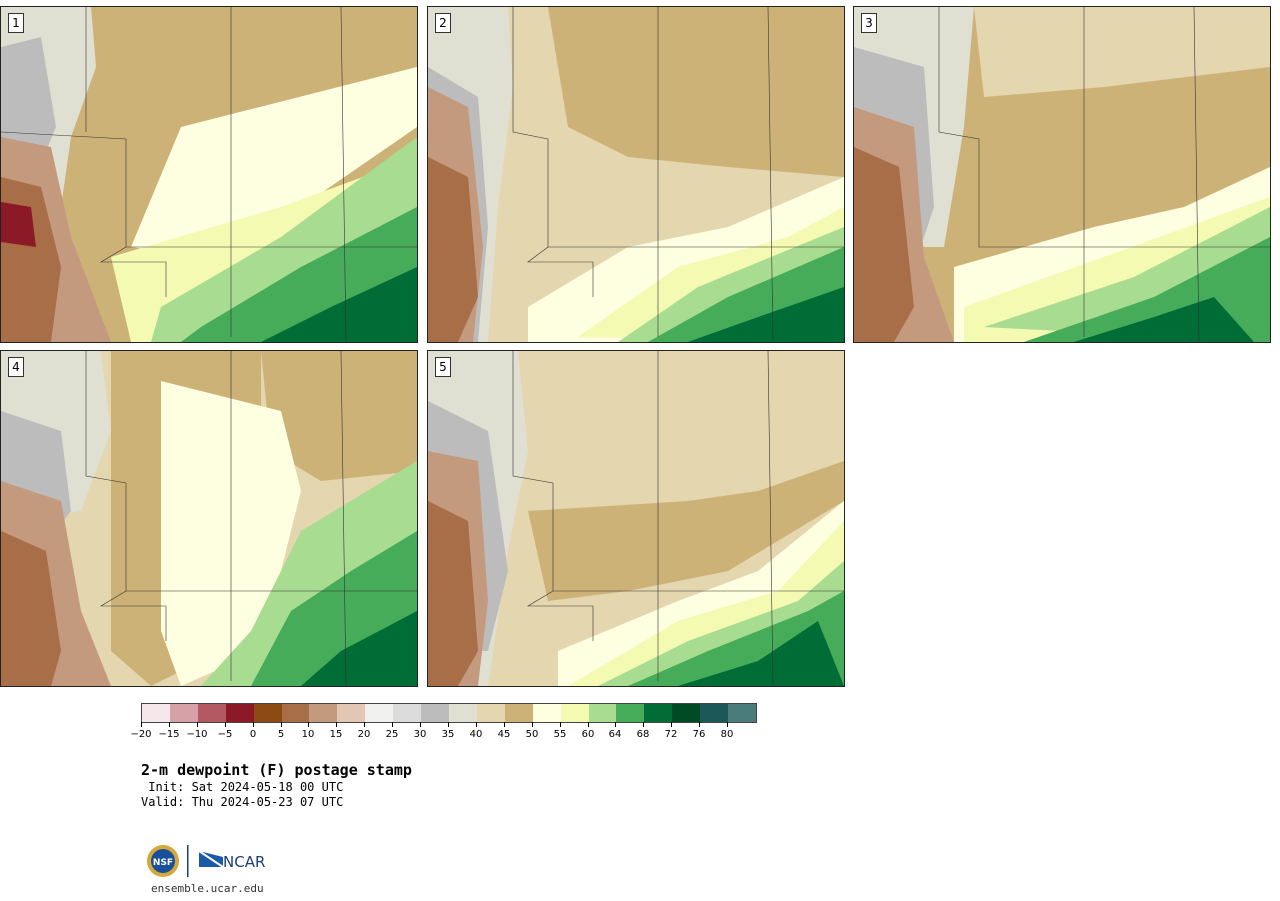 The width and height of the screenshot is (1280, 901). Describe the element at coordinates (443, 367) in the screenshot. I see `member-number-label: 5` at that location.